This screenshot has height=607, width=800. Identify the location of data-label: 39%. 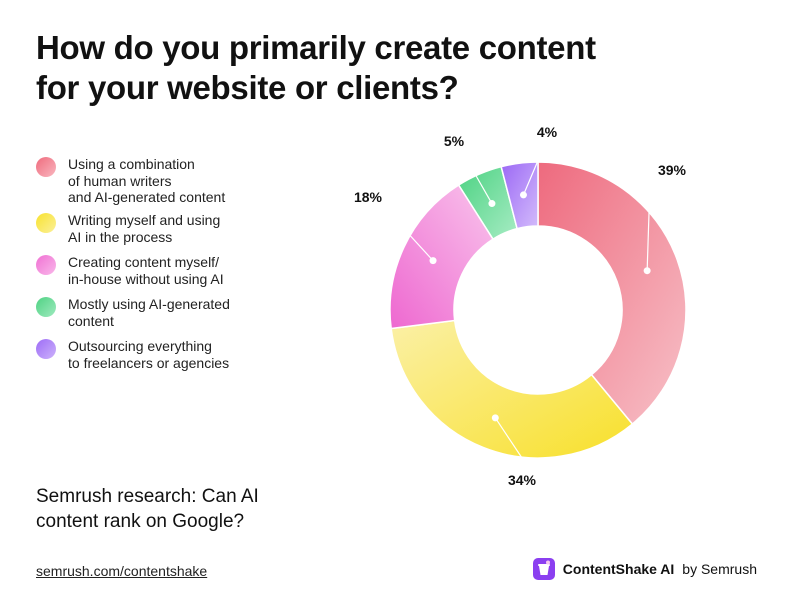
(672, 170).